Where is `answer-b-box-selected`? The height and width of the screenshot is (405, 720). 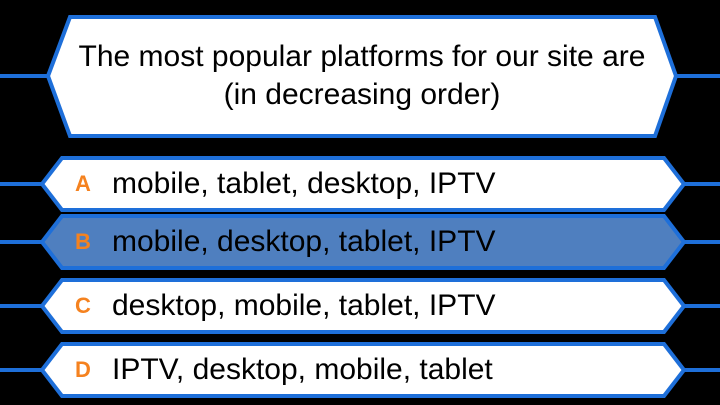 answer-b-box-selected is located at coordinates (363, 242).